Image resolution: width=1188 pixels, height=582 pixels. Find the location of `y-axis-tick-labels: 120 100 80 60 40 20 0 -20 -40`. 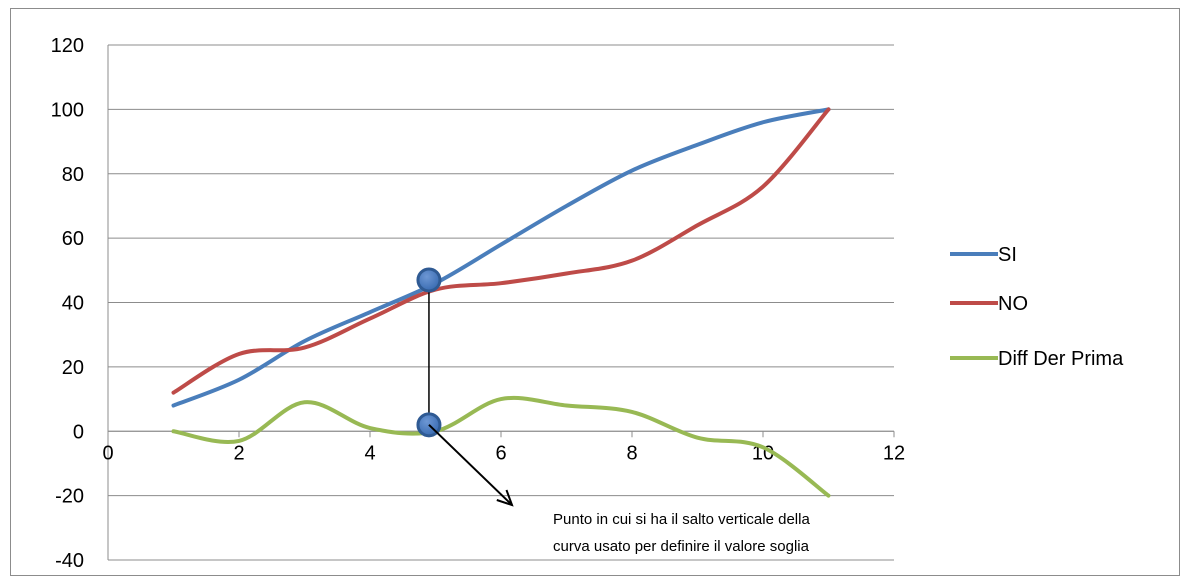

y-axis-tick-labels: 120 100 80 60 40 20 0 -20 -40 is located at coordinates (67, 303).